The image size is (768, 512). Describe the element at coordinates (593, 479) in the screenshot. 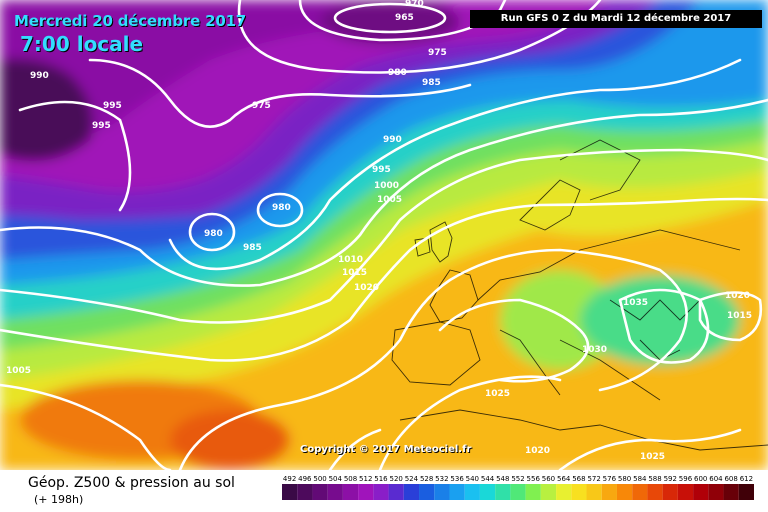

I see `legend-tick-label: 572` at that location.